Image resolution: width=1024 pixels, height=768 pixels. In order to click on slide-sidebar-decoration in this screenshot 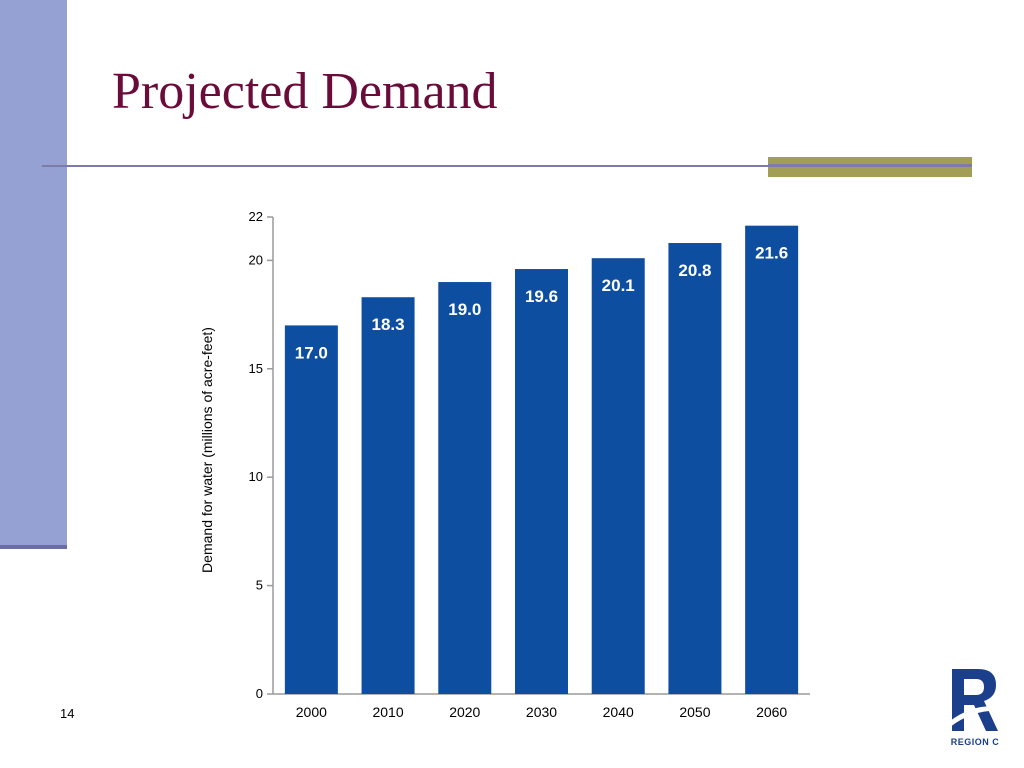, I will do `click(33, 274)`.